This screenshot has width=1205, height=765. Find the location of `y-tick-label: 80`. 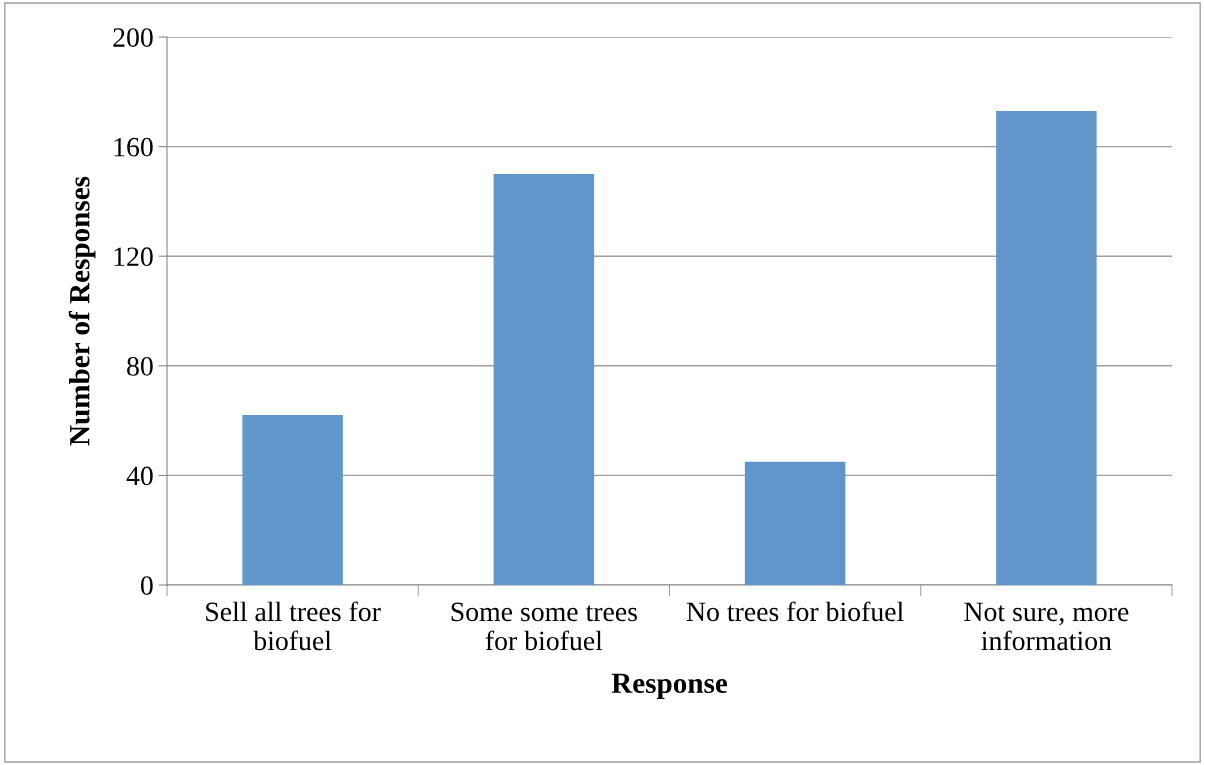

y-tick-label: 80 is located at coordinates (140, 366).